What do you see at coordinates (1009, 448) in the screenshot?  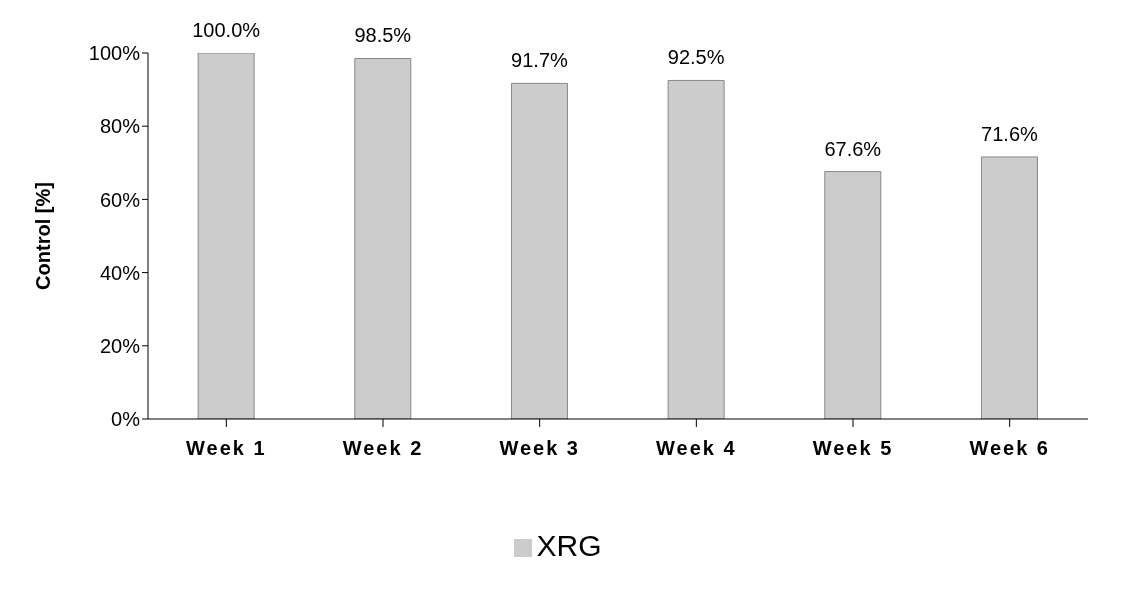 I see `x-tick-label: Week 6` at bounding box center [1009, 448].